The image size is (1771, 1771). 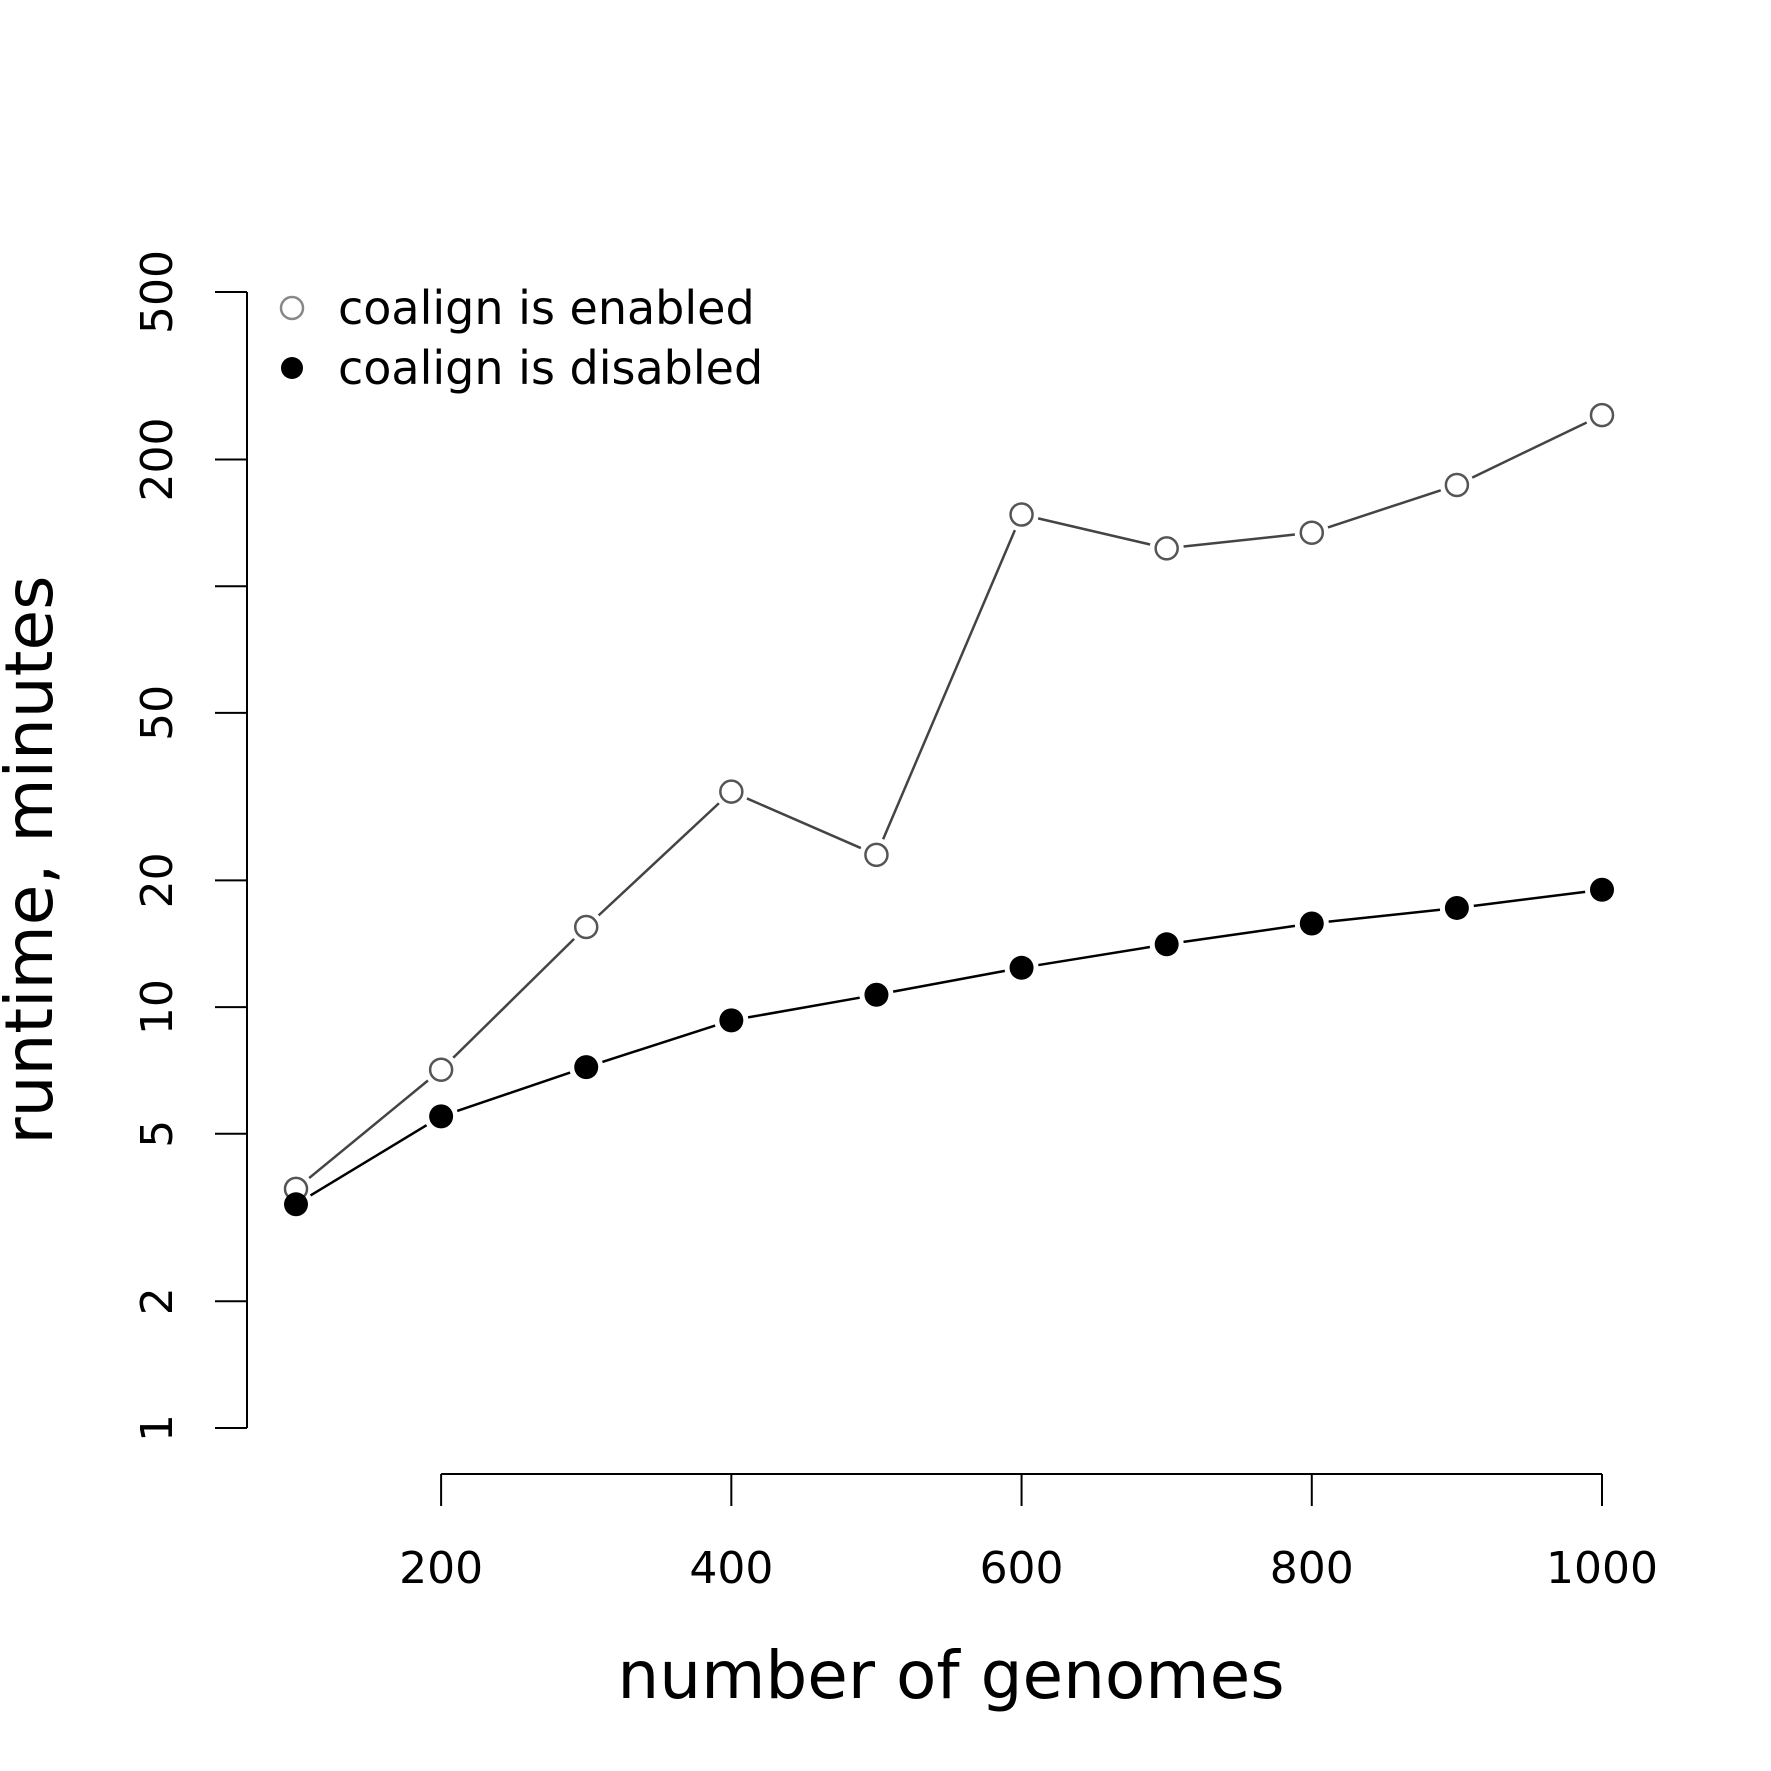 I want to click on legend-marker-filled, so click(x=292, y=368).